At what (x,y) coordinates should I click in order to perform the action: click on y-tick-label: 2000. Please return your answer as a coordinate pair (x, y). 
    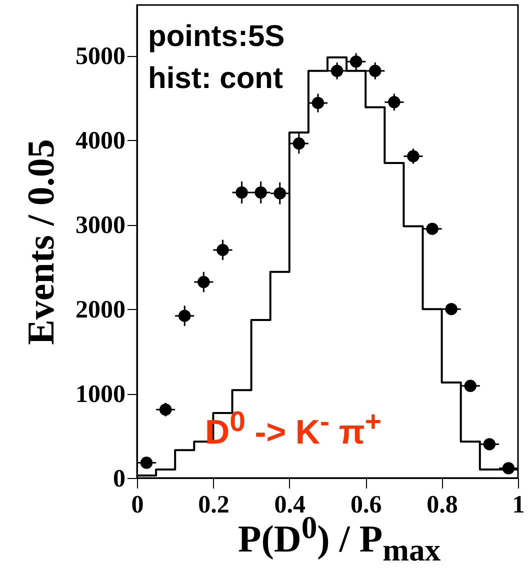
    Looking at the image, I should click on (101, 310).